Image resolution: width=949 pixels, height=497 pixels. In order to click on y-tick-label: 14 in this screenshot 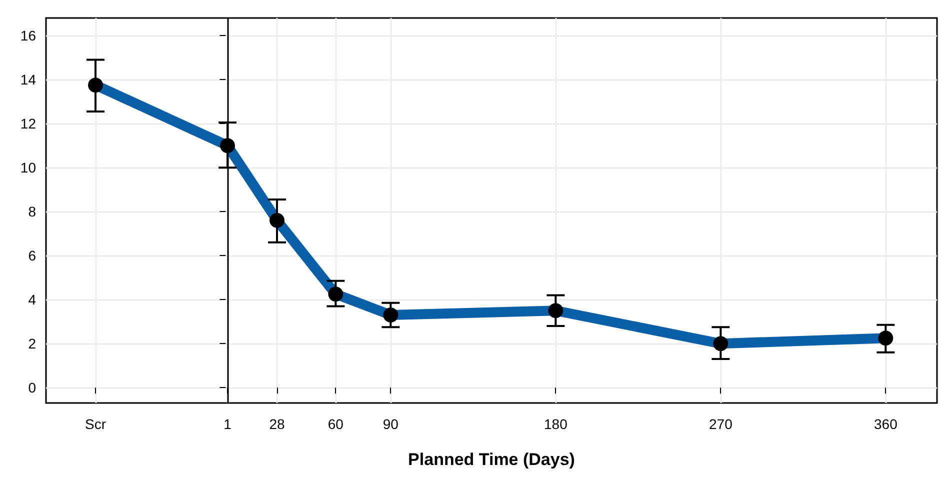, I will do `click(28, 80)`.